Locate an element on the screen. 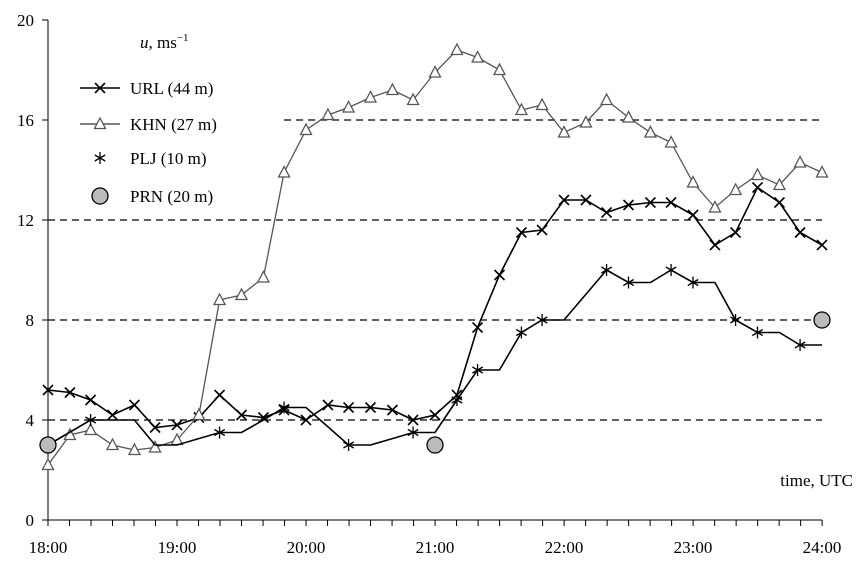  x-tick-label: 19:00 is located at coordinates (177, 547).